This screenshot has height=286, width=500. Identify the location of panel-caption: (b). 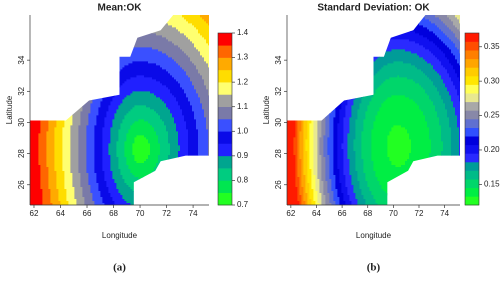
(374, 268).